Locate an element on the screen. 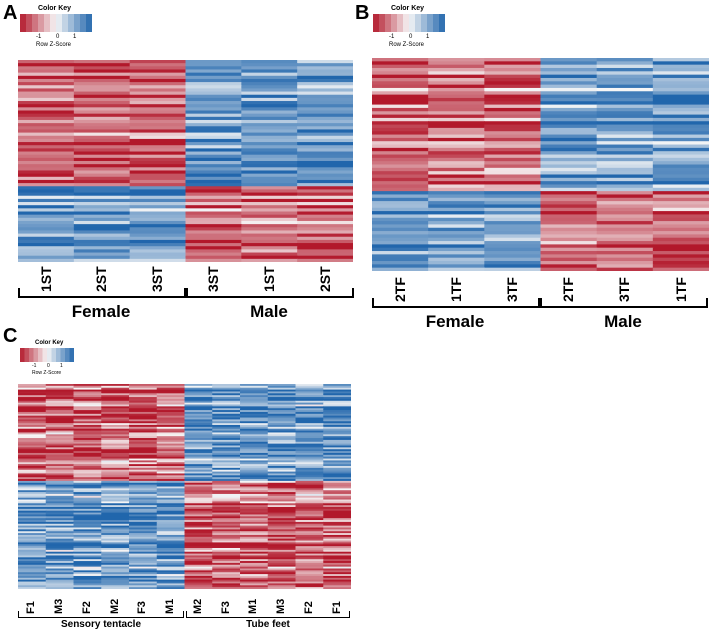  color-key-gradient is located at coordinates (56, 23).